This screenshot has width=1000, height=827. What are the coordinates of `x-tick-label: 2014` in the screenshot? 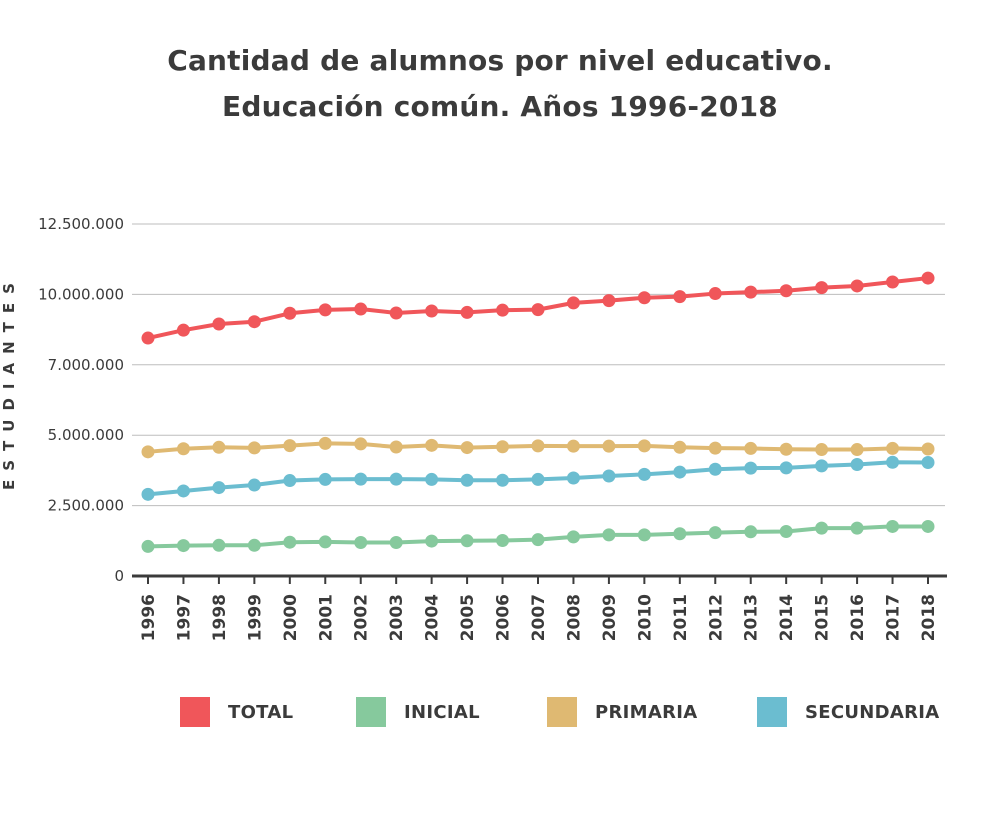 It's located at (787, 617).